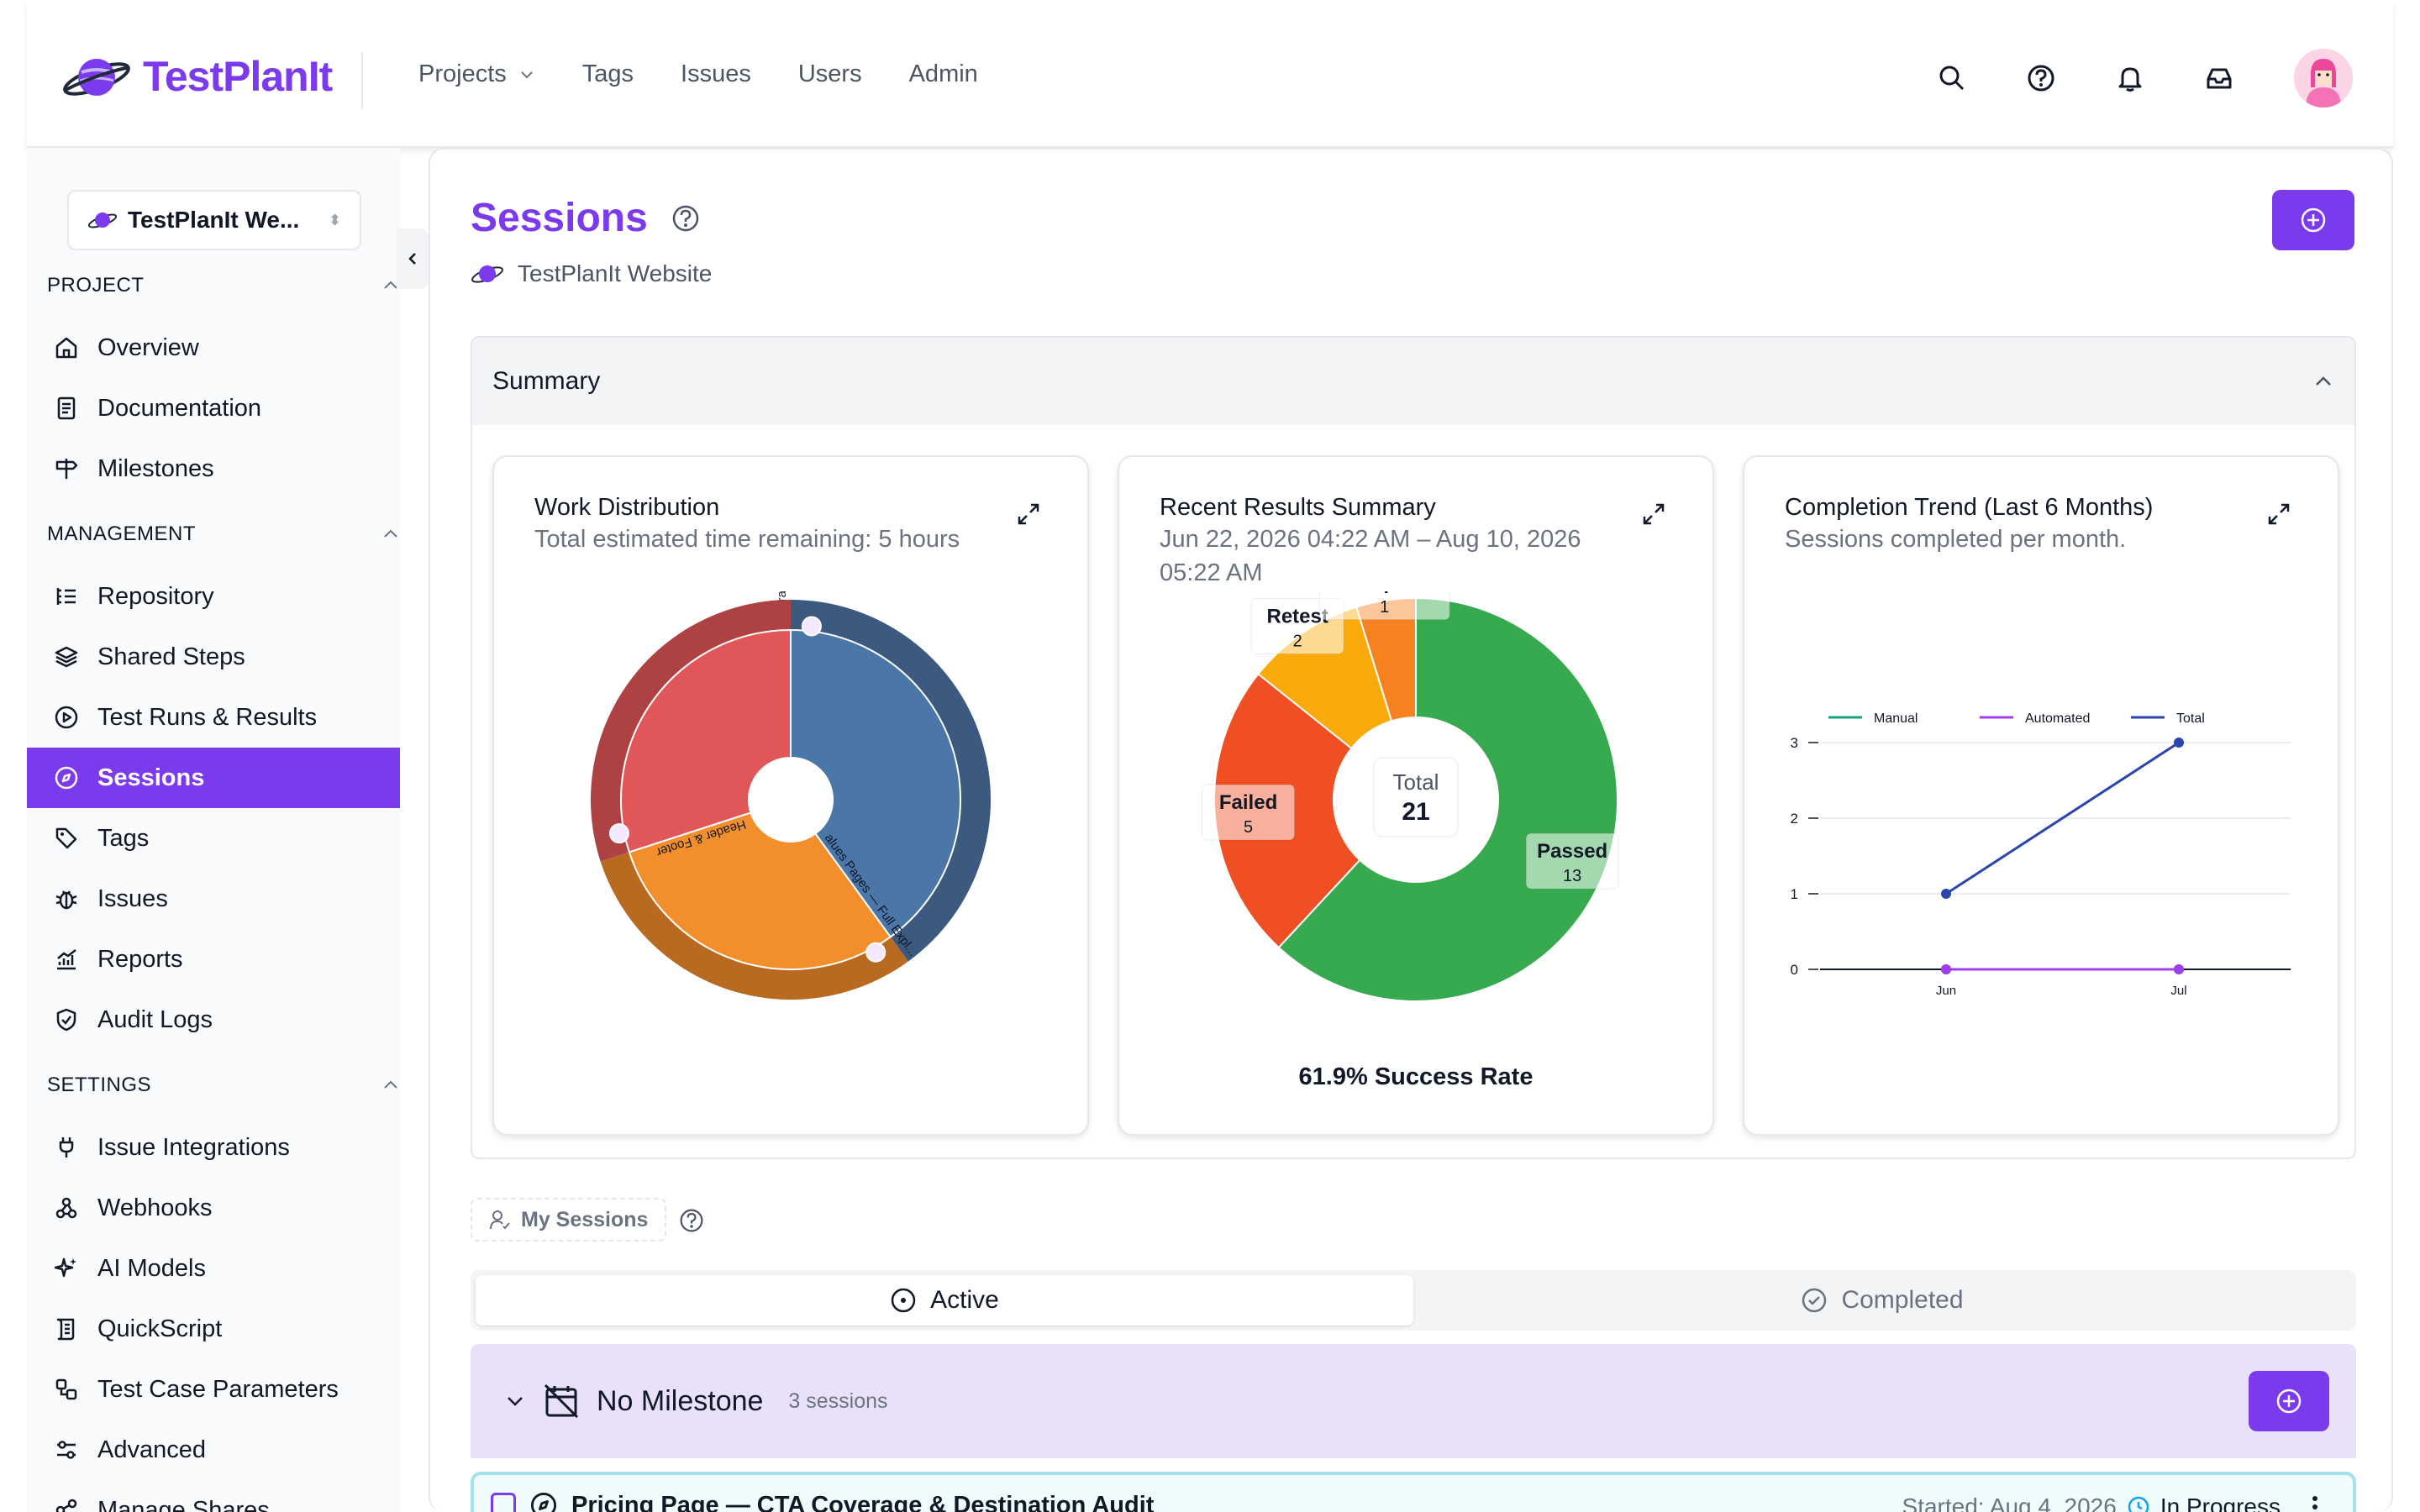 This screenshot has width=2420, height=1512. I want to click on sidebar-item-repository: Repository, so click(214, 596).